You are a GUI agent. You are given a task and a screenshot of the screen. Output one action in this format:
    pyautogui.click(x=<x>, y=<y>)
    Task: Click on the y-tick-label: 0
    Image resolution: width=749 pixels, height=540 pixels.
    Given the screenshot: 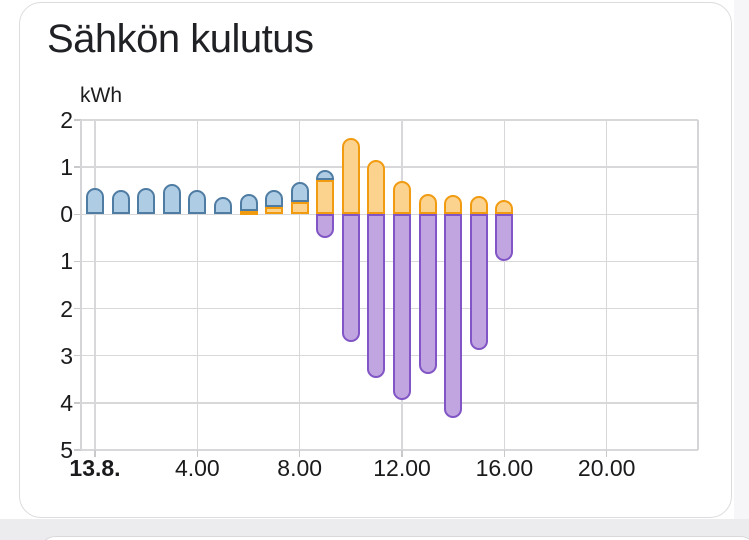 What is the action you would take?
    pyautogui.click(x=66, y=214)
    